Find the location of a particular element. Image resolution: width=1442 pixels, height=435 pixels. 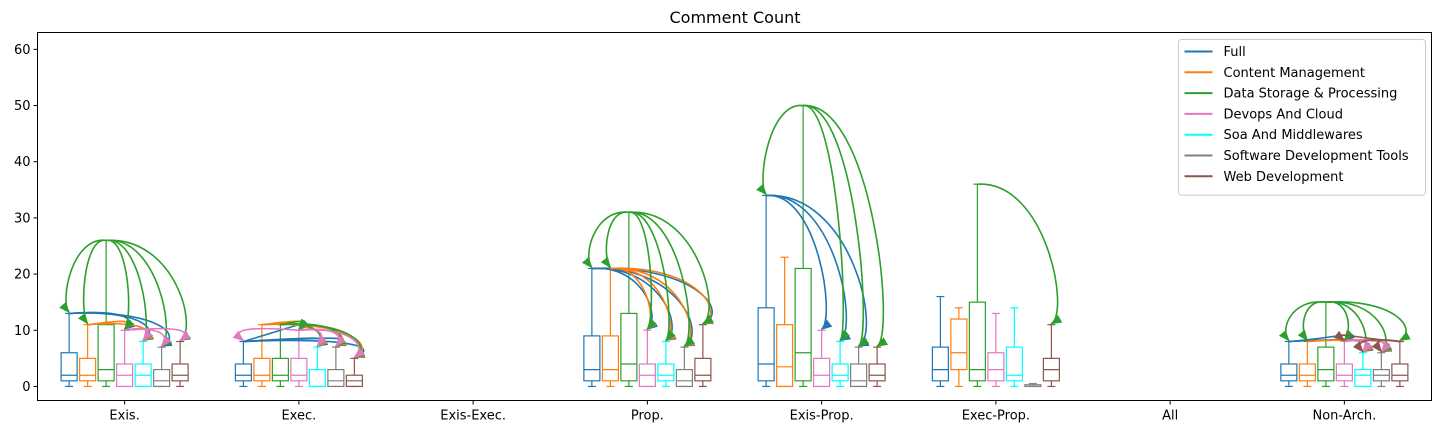

box-non-arch-content-management is located at coordinates (1307, 364).